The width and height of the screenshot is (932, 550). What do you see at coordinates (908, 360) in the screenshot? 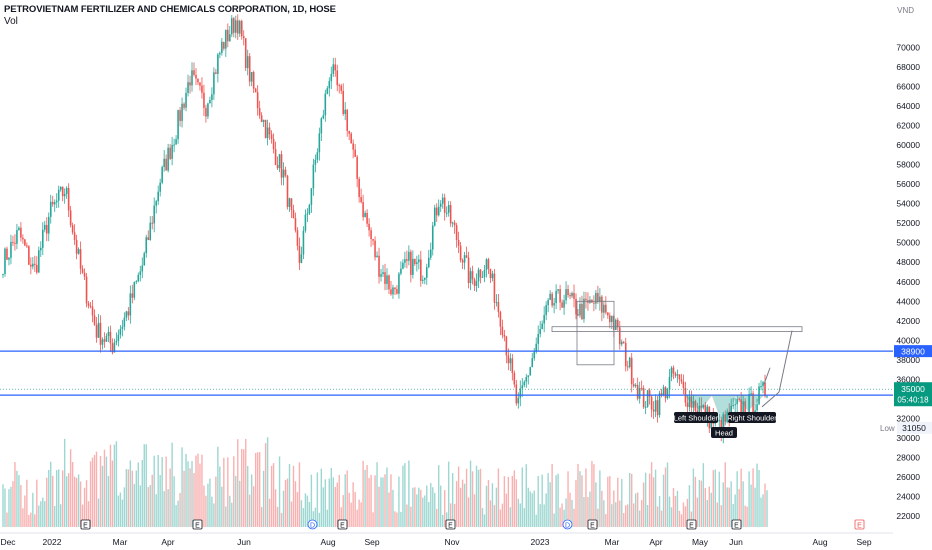
I see `price-tick-label: 38000` at bounding box center [908, 360].